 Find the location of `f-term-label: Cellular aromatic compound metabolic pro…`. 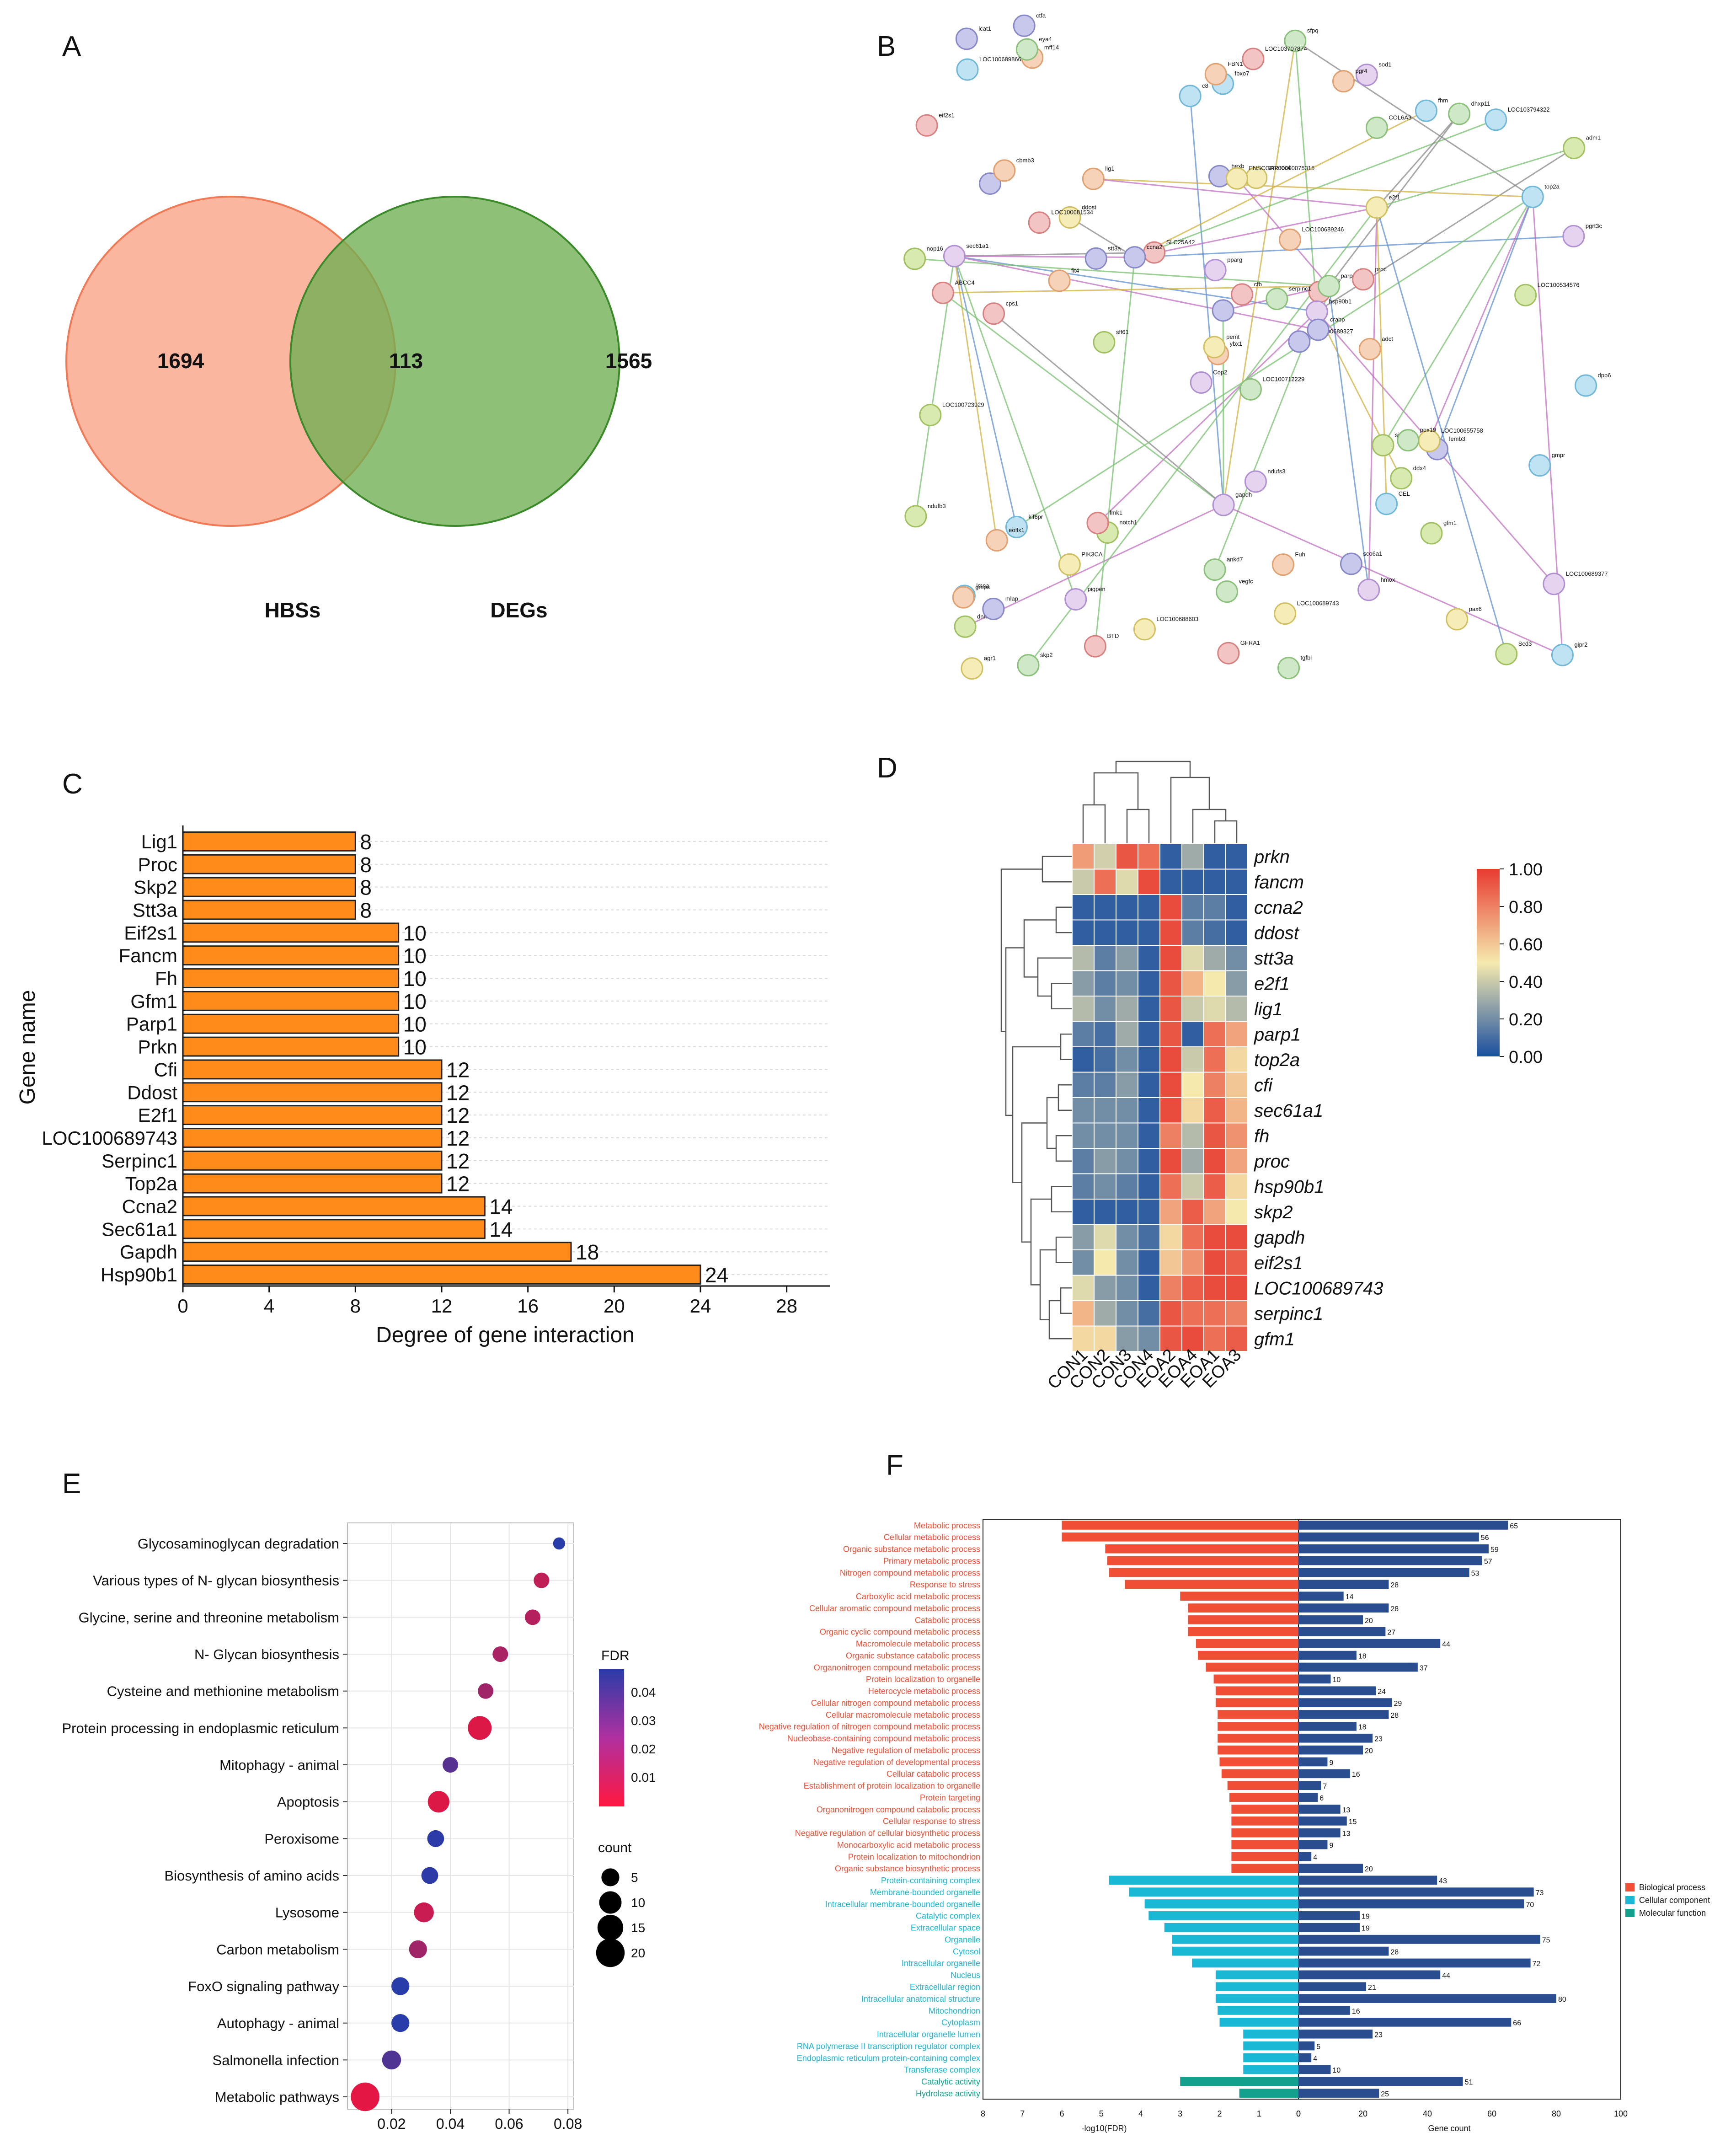

f-term-label: Cellular aromatic compound metabolic pro… is located at coordinates (895, 1608).